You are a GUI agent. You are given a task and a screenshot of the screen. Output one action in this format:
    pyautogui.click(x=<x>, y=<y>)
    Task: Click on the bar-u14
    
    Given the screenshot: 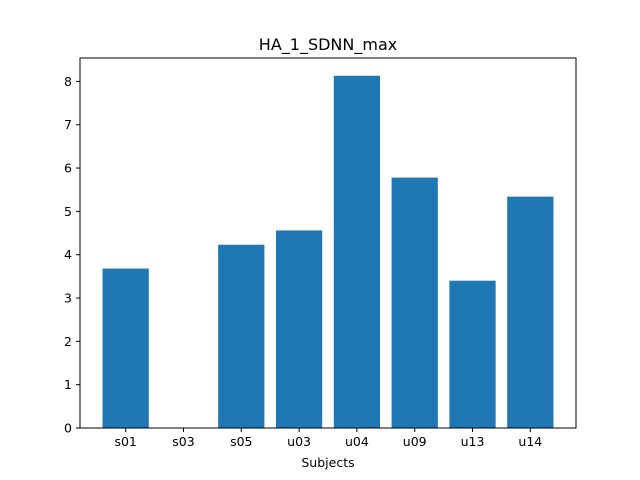 What is the action you would take?
    pyautogui.click(x=530, y=312)
    